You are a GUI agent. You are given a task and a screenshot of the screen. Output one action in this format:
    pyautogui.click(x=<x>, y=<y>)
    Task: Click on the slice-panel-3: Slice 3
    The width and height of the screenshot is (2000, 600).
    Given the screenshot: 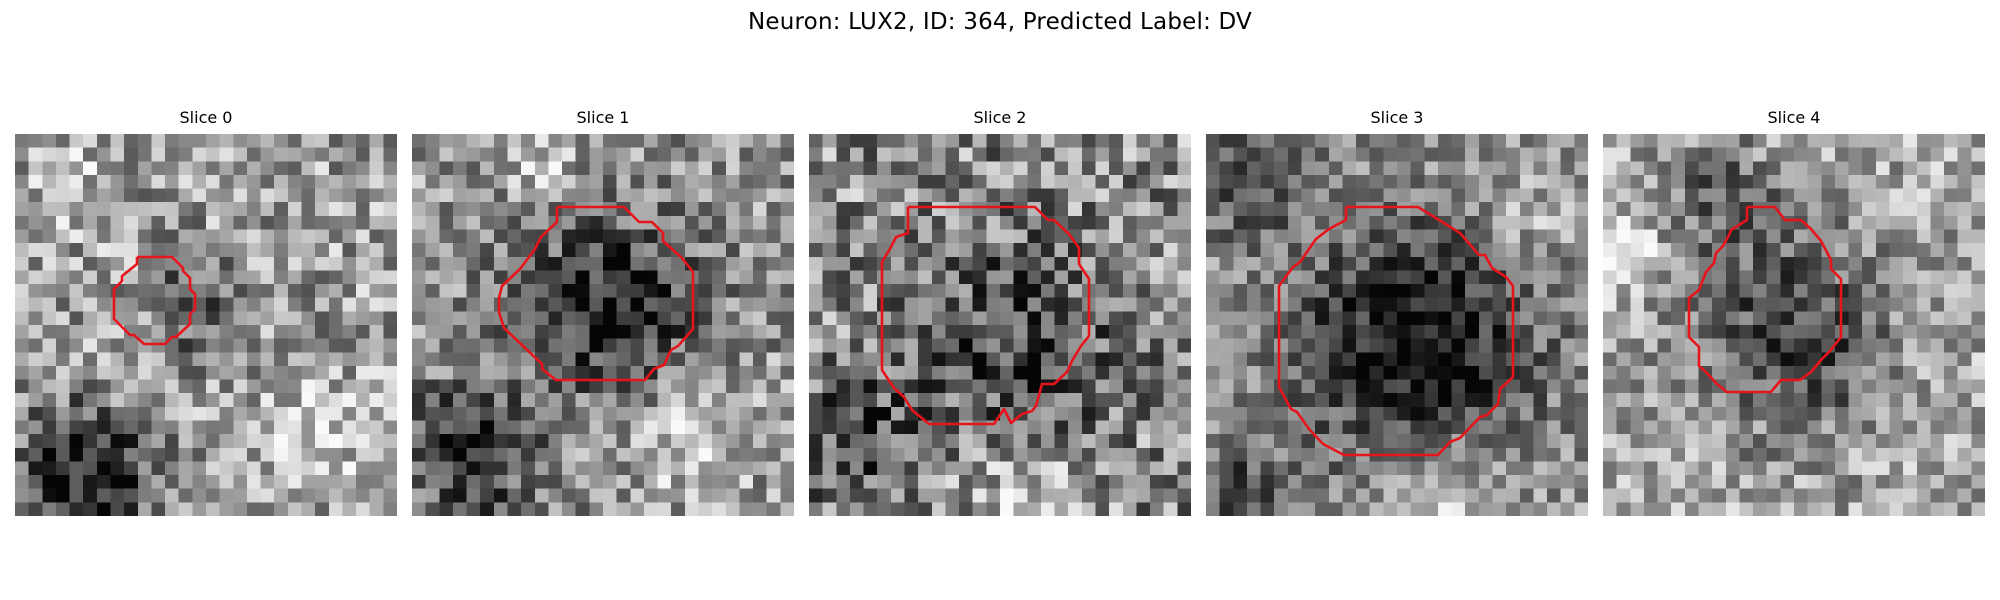 What is the action you would take?
    pyautogui.click(x=1397, y=315)
    